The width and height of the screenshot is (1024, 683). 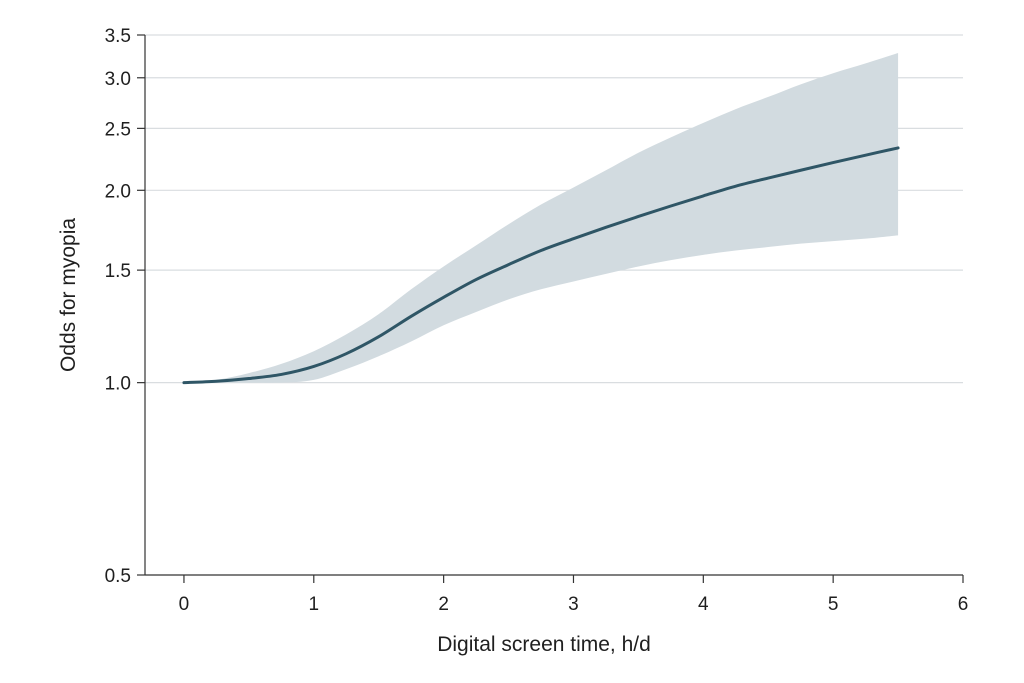 What do you see at coordinates (833, 604) in the screenshot?
I see `x-tick-label: 5` at bounding box center [833, 604].